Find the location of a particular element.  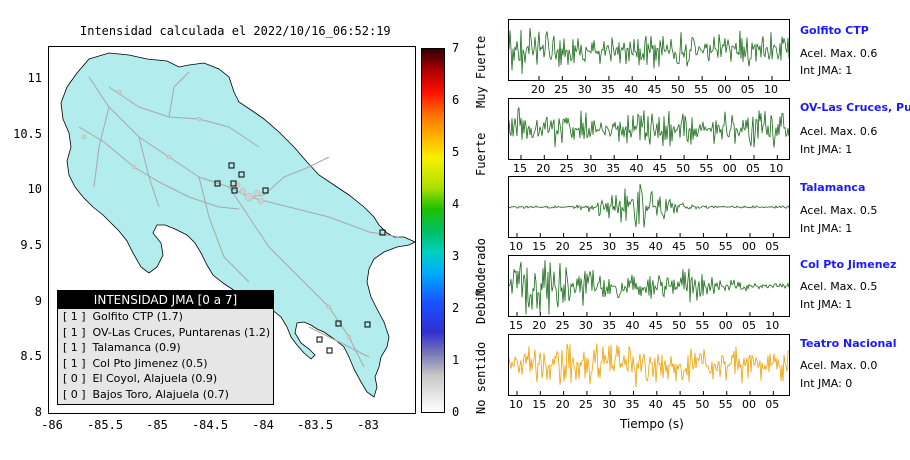

legend-item: [ 1 ] Col Pto Jimenez (0.5) is located at coordinates (165, 364).